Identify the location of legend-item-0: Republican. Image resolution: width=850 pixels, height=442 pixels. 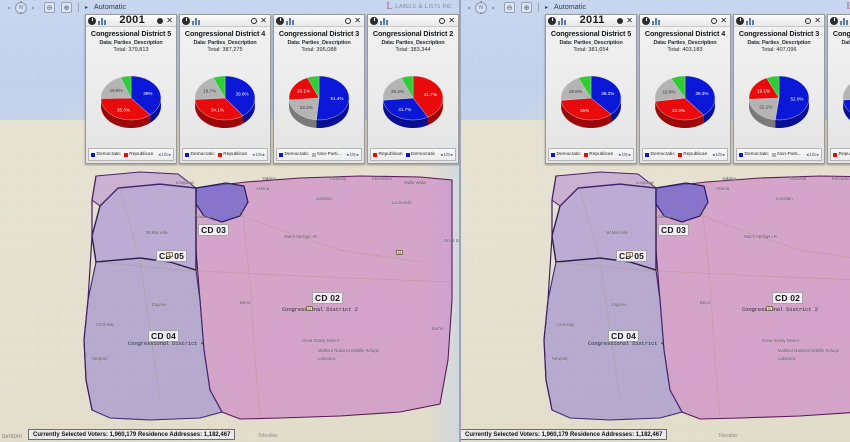
(841, 154).